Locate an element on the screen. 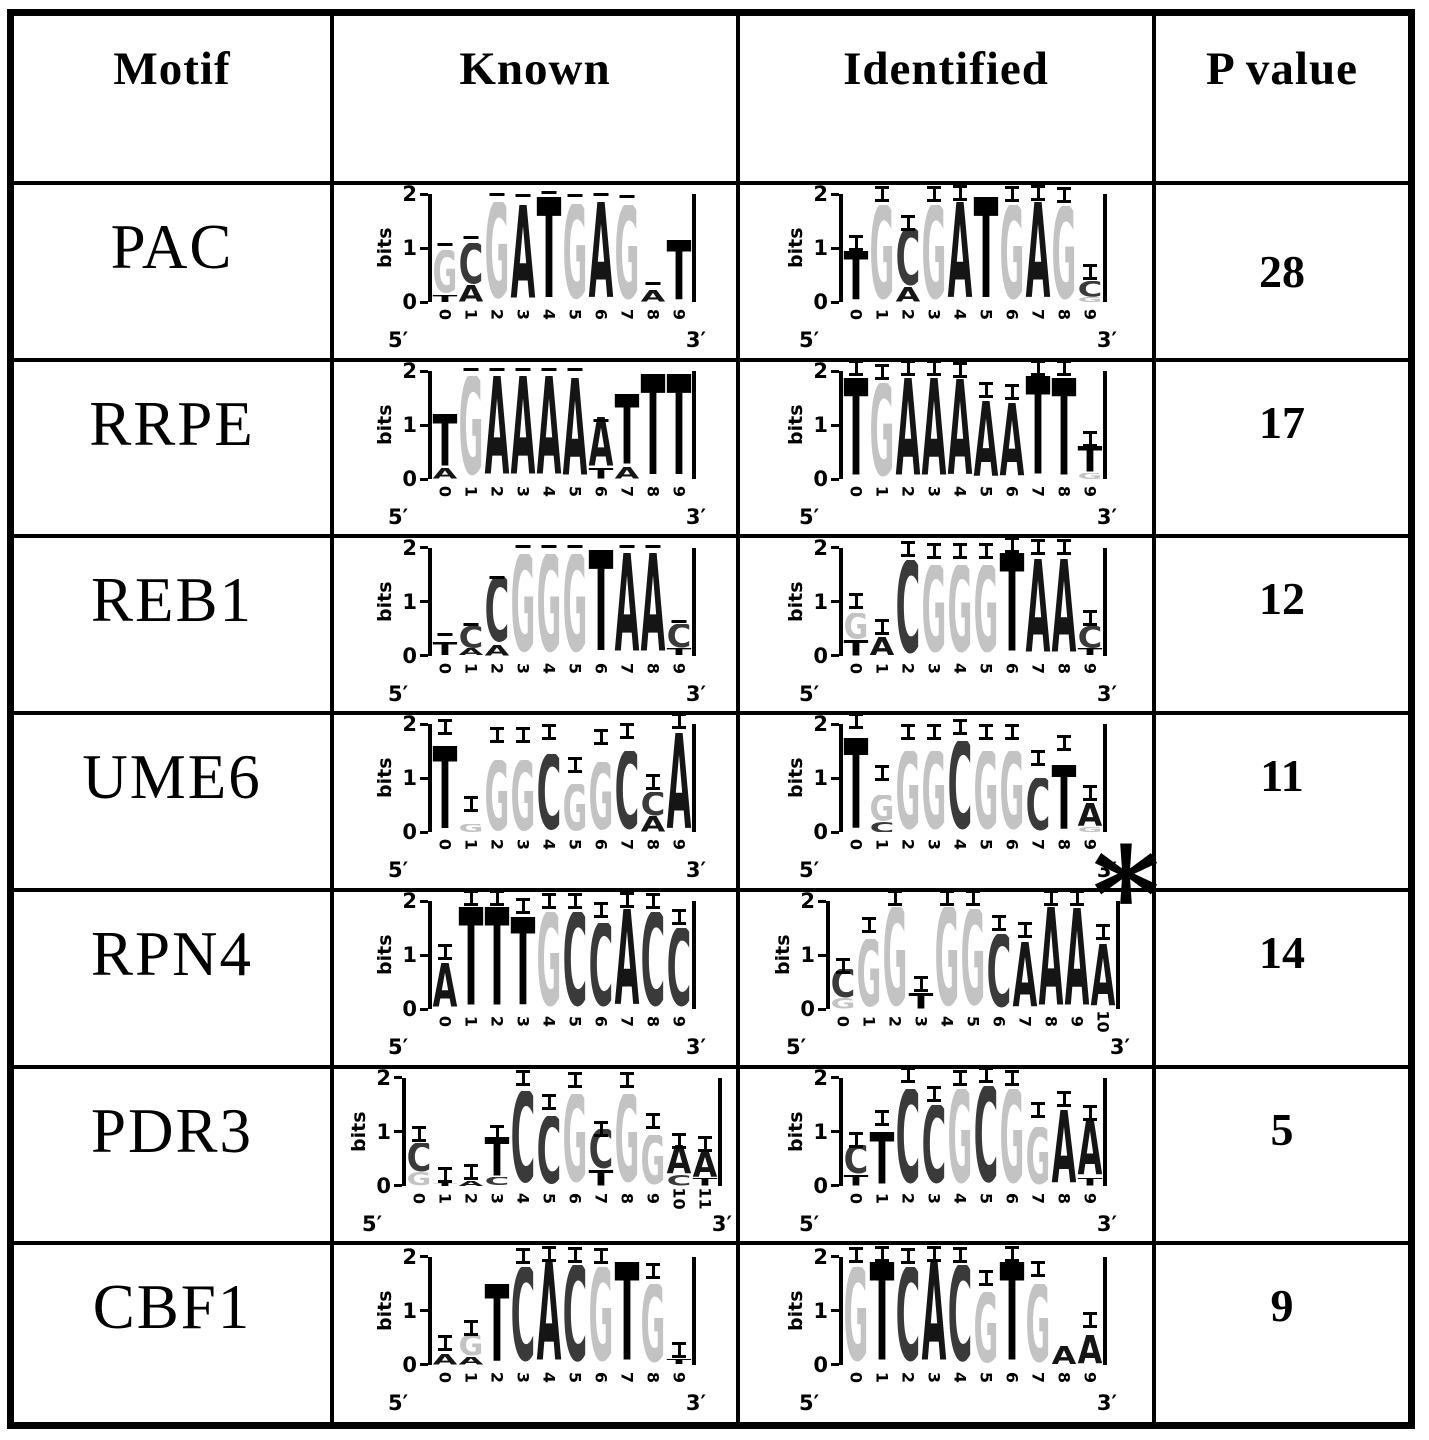 Image resolution: width=1429 pixels, height=1440 pixels. motif-name: PDR3 is located at coordinates (172, 1130).